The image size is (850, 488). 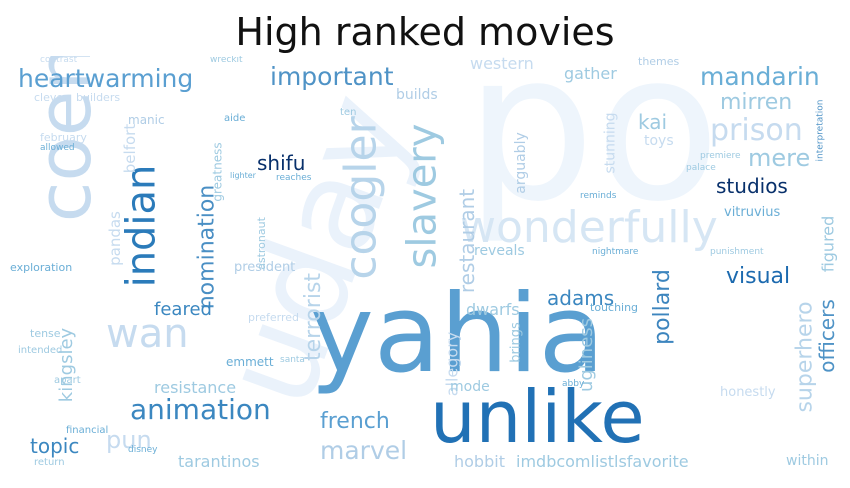 I want to click on word-palace: palace, so click(x=701, y=168).